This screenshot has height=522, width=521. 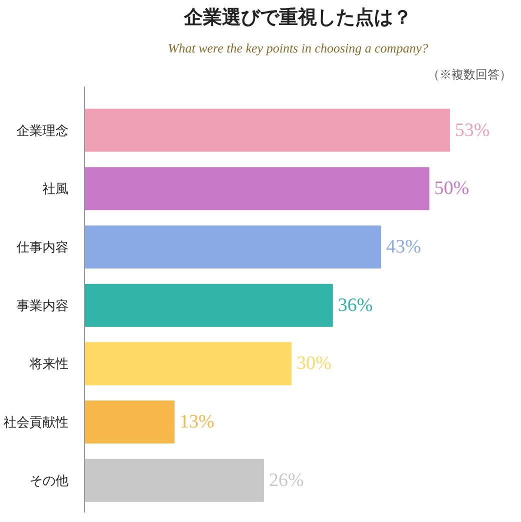 I want to click on data-label: 13%, so click(x=196, y=422).